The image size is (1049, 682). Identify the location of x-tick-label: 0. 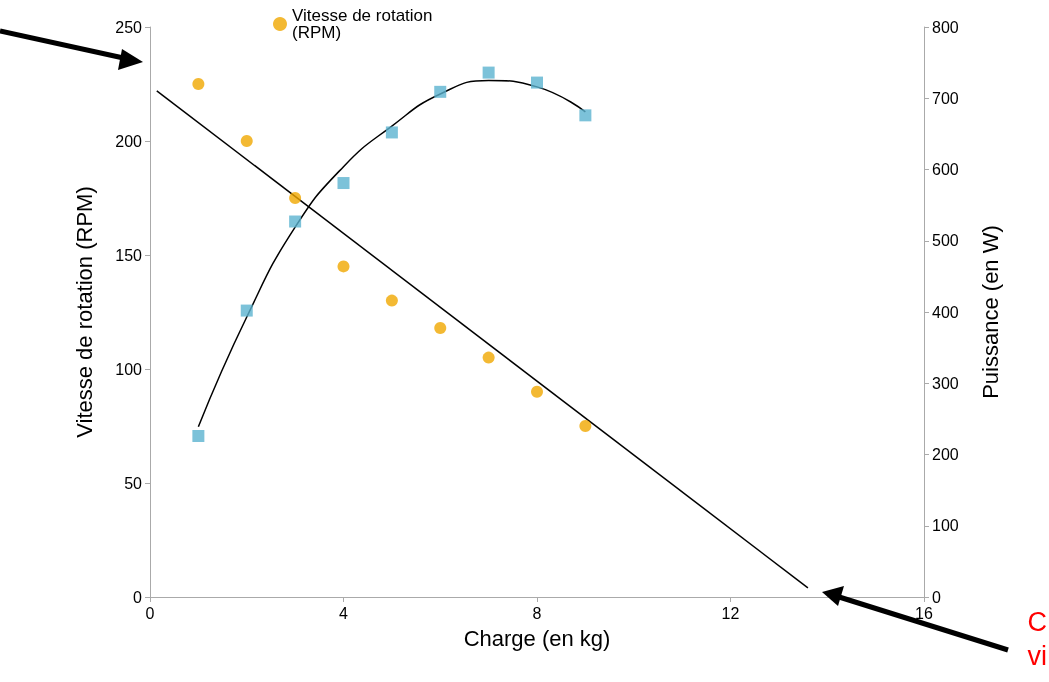
(150, 613).